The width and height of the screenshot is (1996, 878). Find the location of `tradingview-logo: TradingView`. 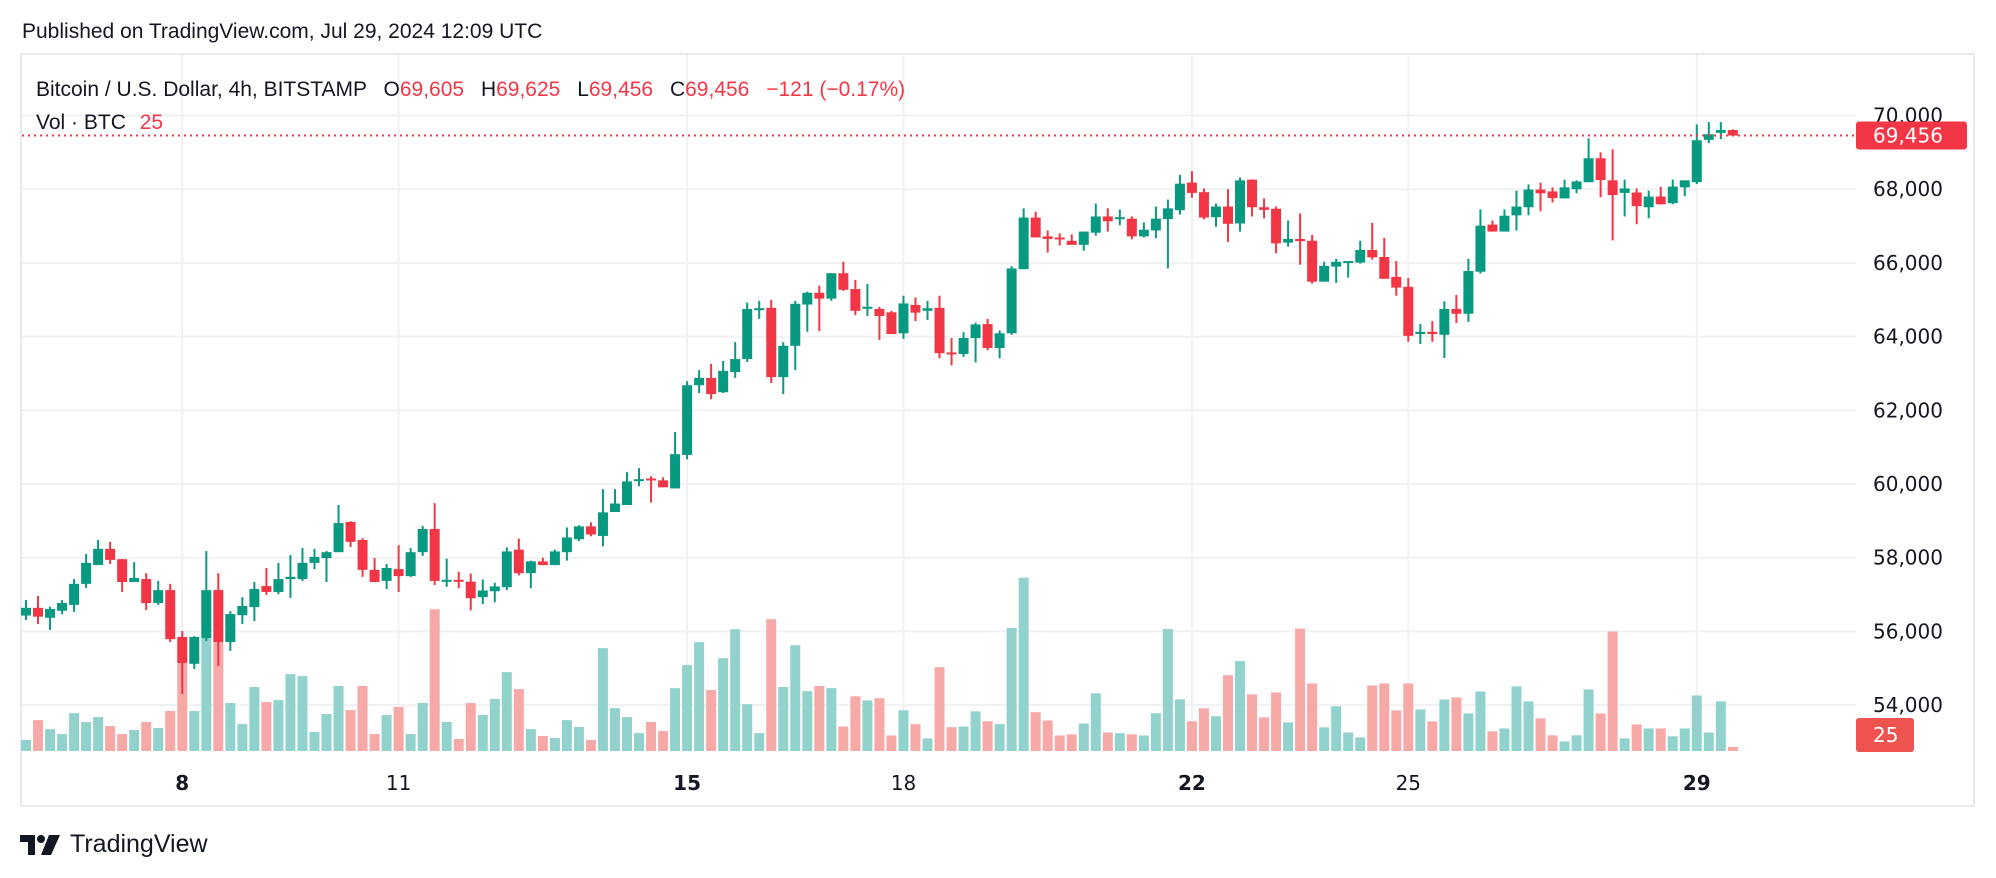

tradingview-logo: TradingView is located at coordinates (114, 844).